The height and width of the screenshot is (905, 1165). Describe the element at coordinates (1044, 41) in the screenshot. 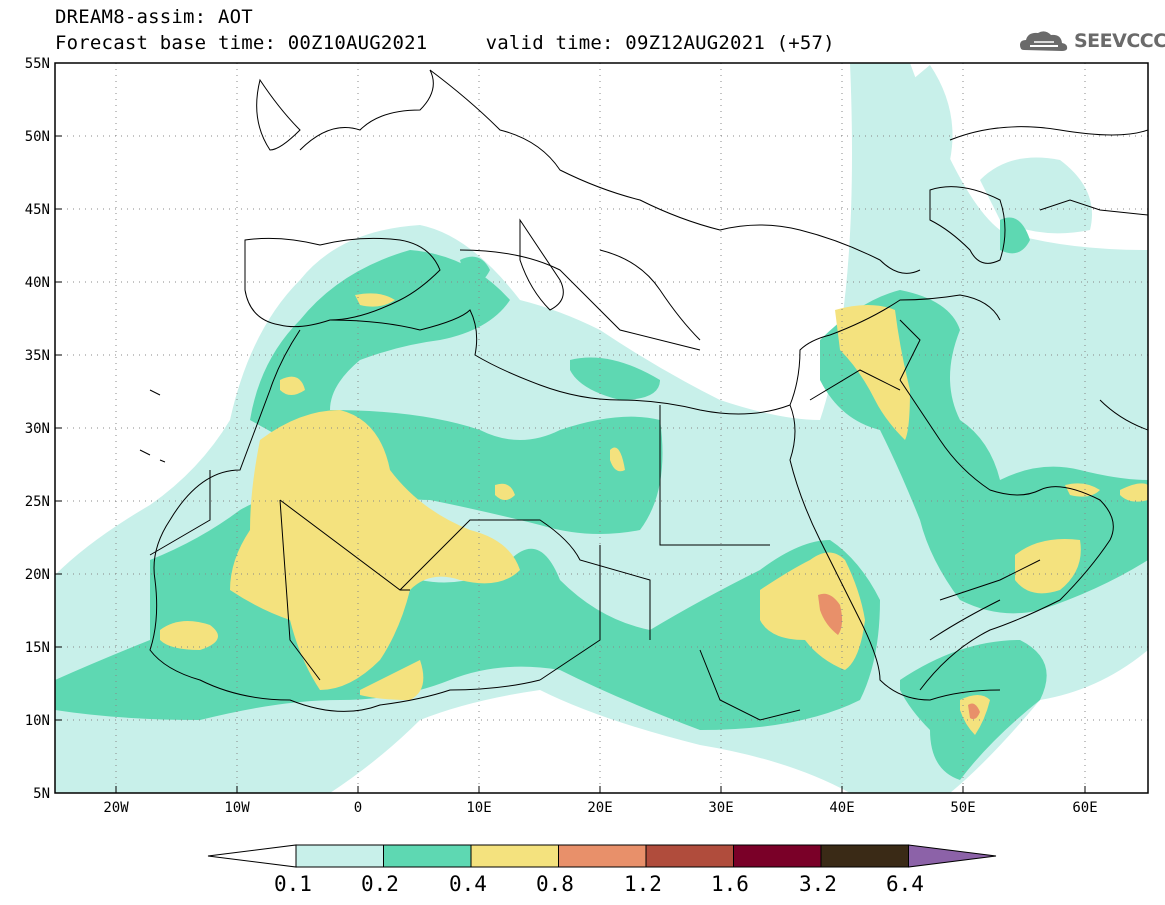

I see `seevccc-logo-cloud-icon` at that location.